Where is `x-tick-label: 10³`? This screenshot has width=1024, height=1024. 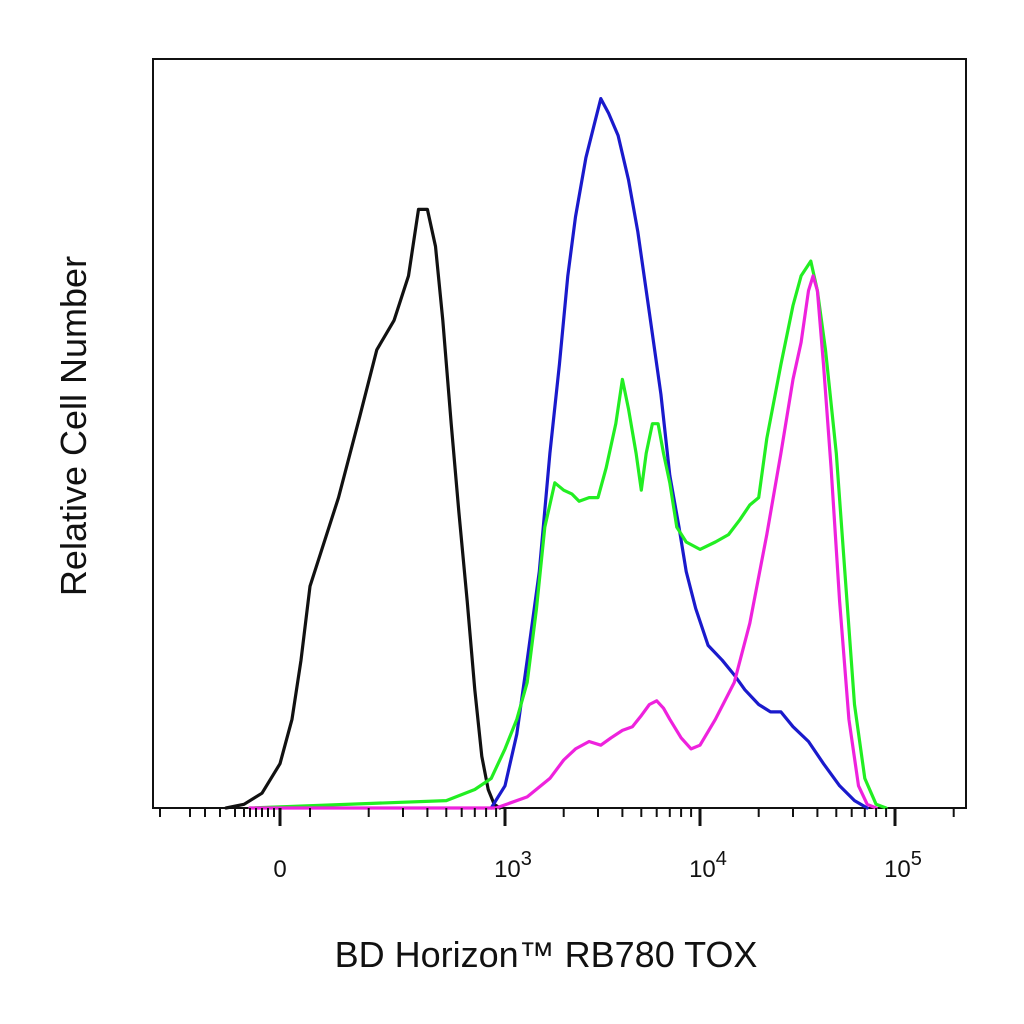
x-tick-label: 10³ is located at coordinates (513, 865).